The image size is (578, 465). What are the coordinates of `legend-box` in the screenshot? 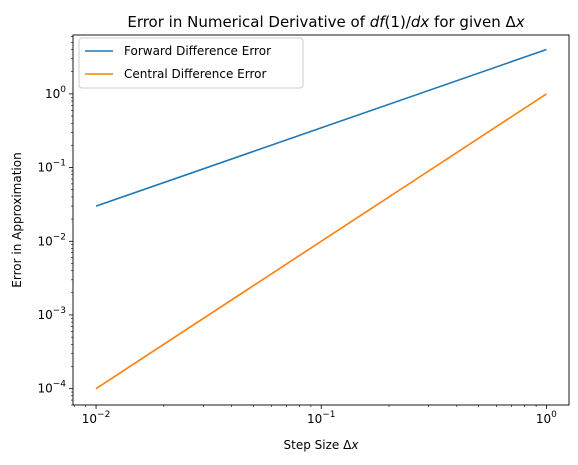 It's located at (191, 63).